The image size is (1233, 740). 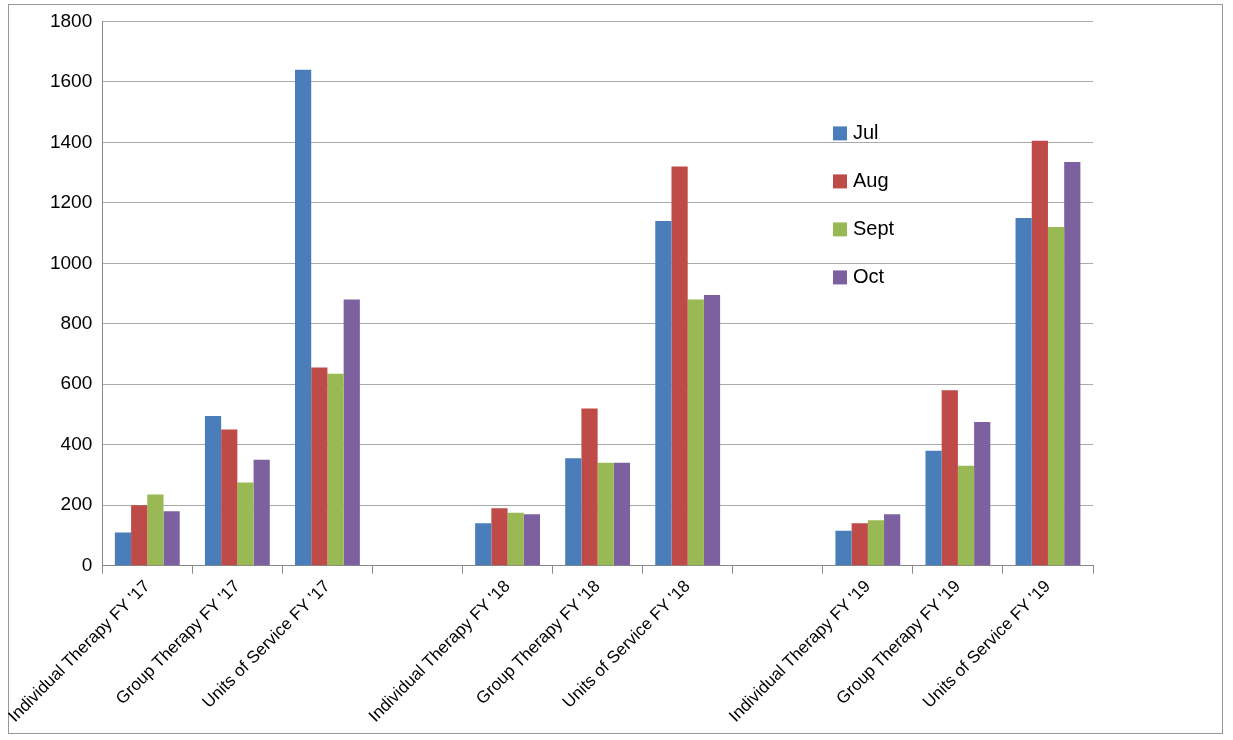 What do you see at coordinates (71, 262) in the screenshot?
I see `y-tick-label: 1000` at bounding box center [71, 262].